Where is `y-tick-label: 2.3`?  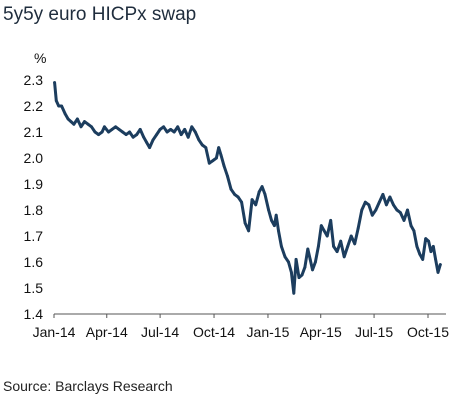
y-tick-label: 2.3 is located at coordinates (34, 80).